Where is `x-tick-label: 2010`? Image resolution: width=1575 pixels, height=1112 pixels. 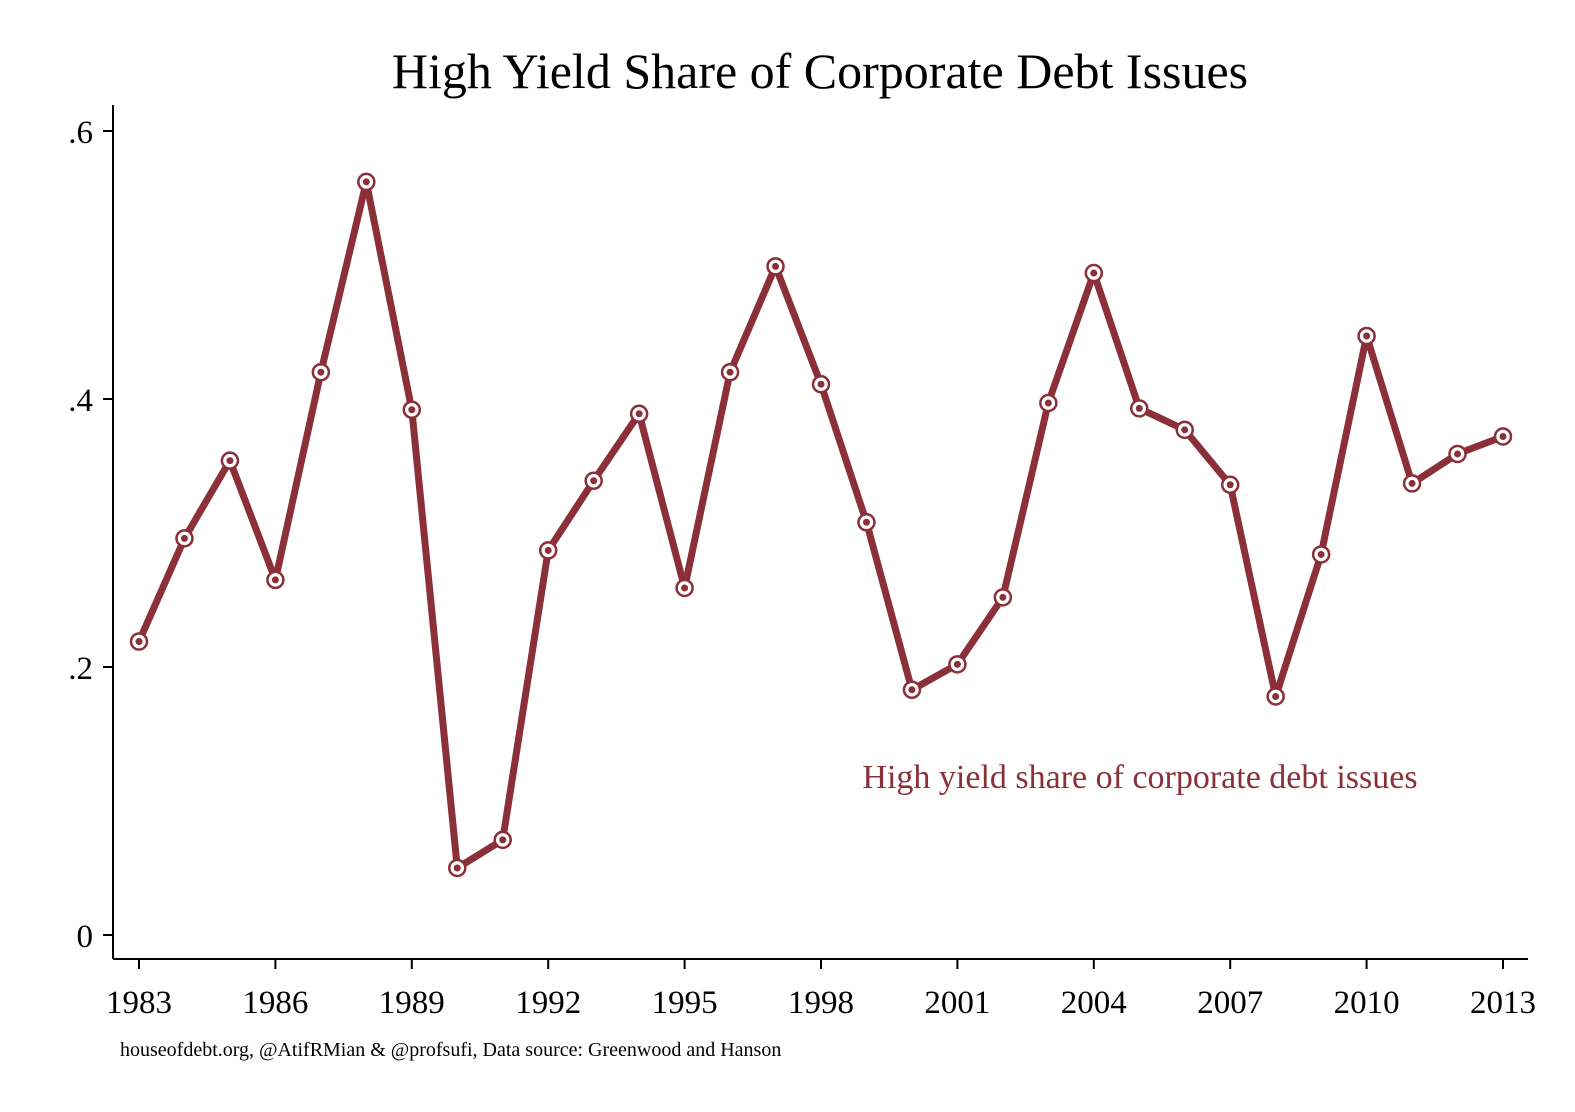 x-tick-label: 2010 is located at coordinates (1367, 1003).